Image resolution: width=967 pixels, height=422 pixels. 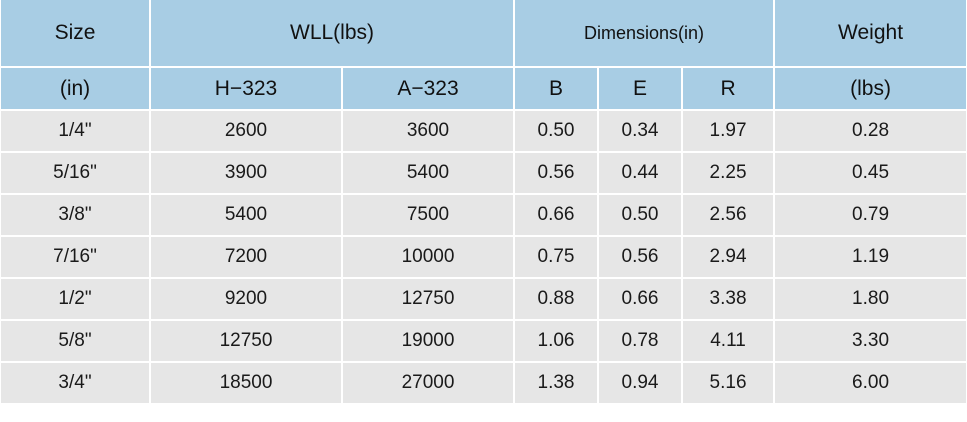 I want to click on cell-weight: 1.80, so click(x=871, y=300).